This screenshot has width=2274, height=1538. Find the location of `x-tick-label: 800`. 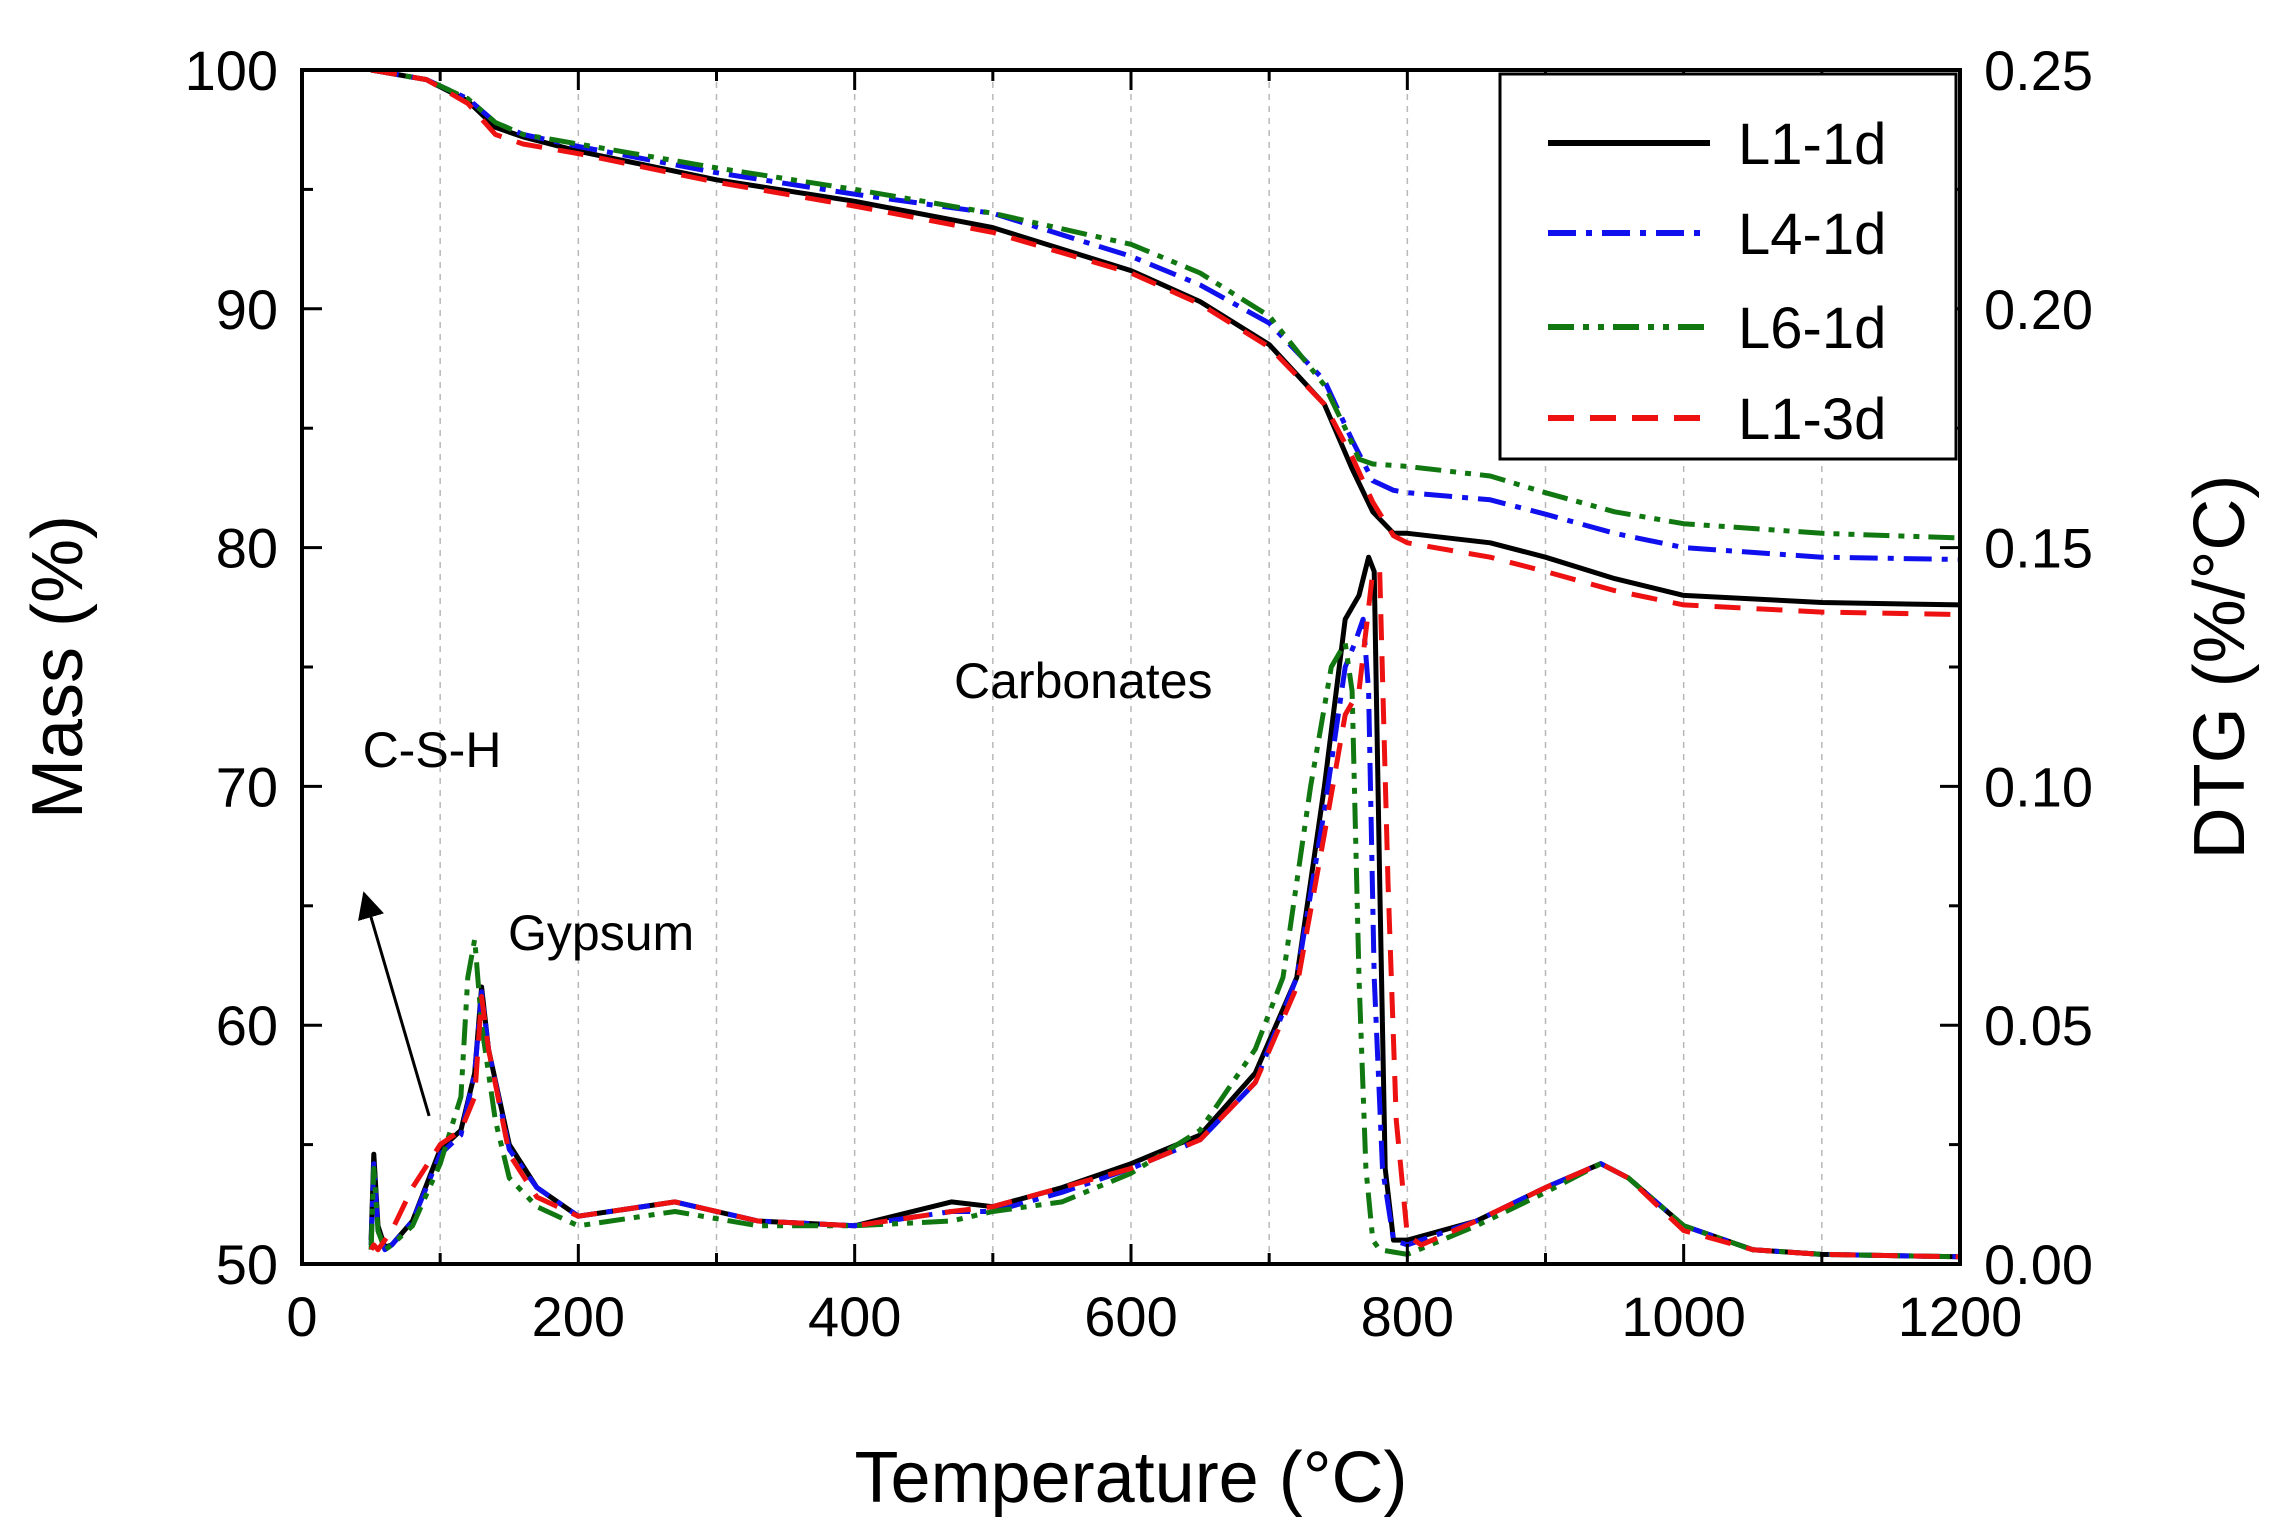

x-tick-label: 800 is located at coordinates (1407, 1316).